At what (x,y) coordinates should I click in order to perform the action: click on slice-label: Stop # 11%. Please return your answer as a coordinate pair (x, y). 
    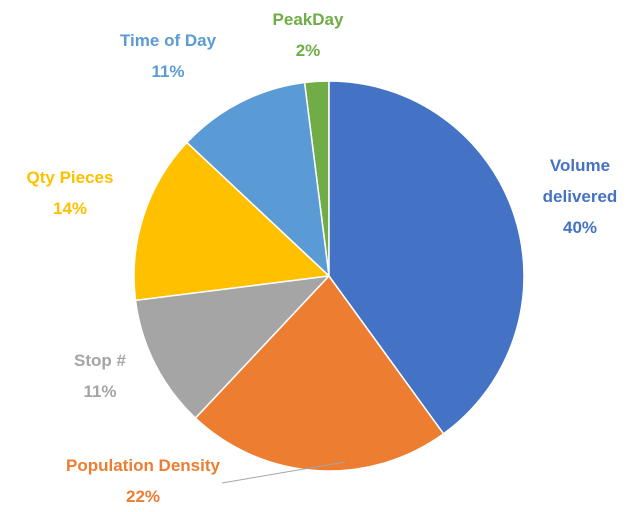
    Looking at the image, I should click on (100, 376).